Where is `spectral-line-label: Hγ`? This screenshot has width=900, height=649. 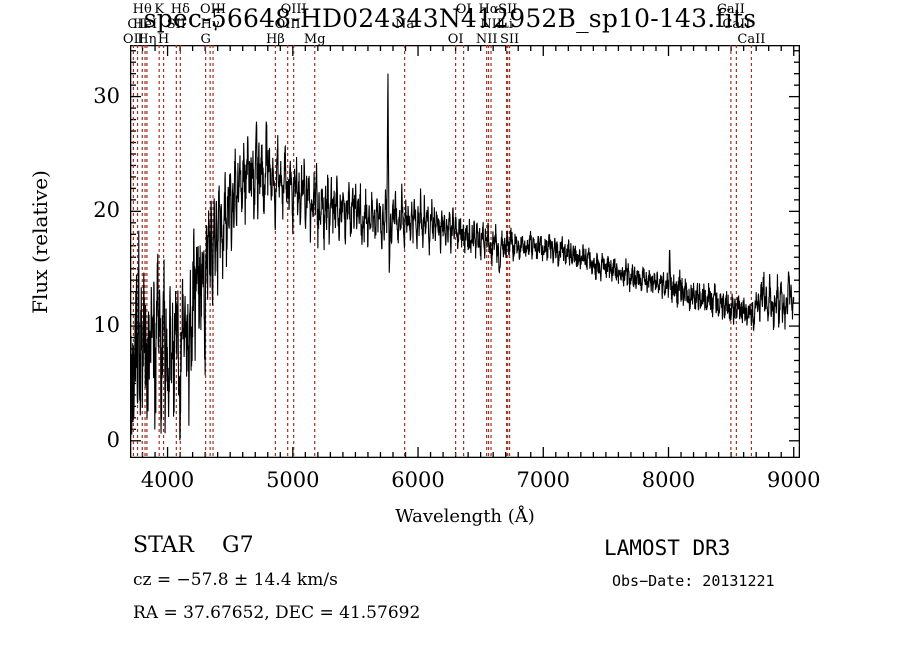
spectral-line-label: Hγ is located at coordinates (210, 24).